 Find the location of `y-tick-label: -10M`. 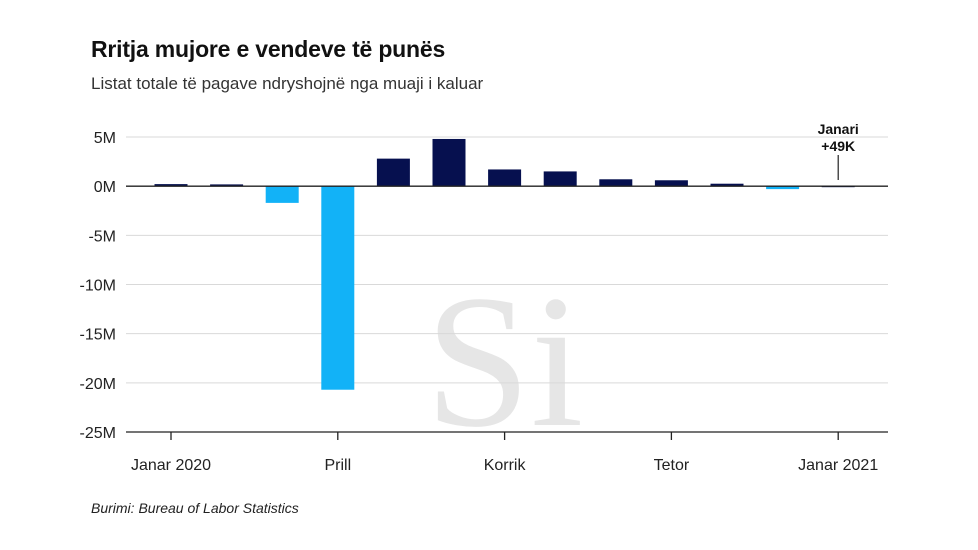

y-tick-label: -10M is located at coordinates (98, 286).